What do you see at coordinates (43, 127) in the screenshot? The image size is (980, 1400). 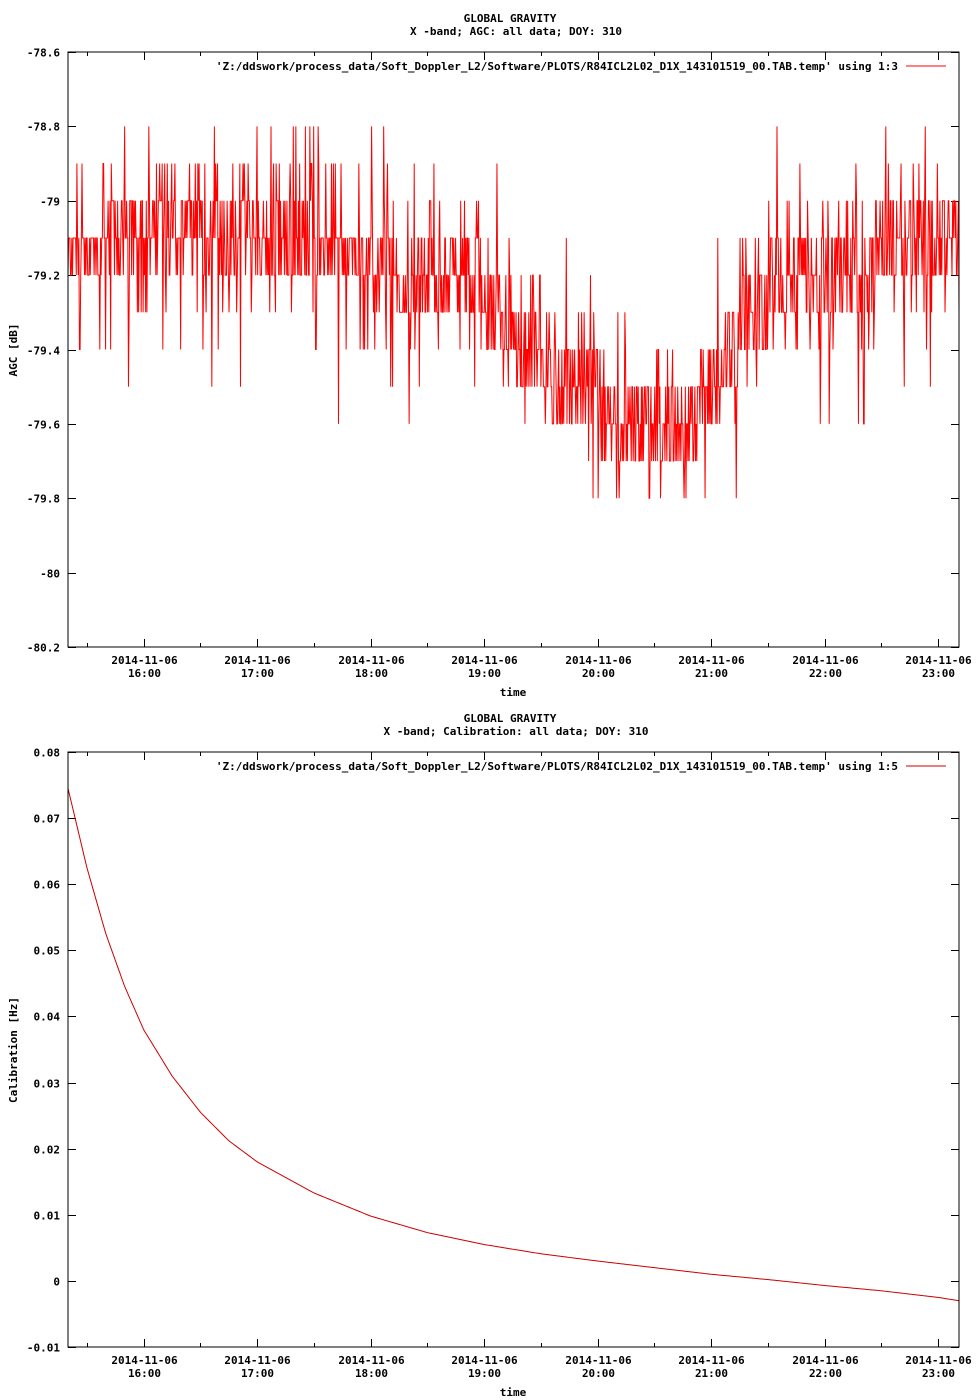 I see `agc-y-tick-label: -78.8` at bounding box center [43, 127].